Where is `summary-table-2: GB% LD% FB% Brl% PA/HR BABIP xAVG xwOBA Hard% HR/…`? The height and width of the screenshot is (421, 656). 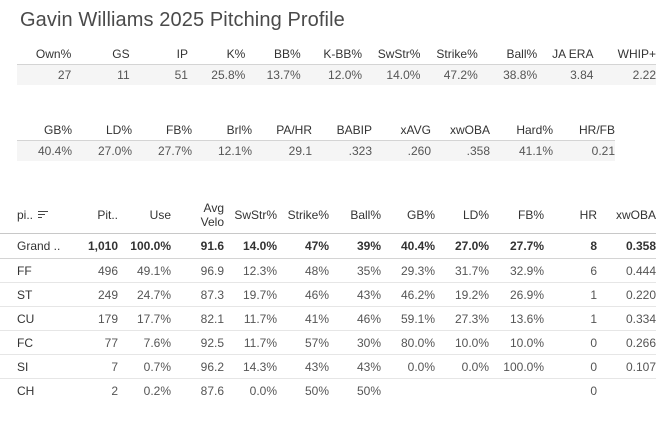
summary-table-2: GB% LD% FB% Brl% PA/HR BABIP xAVG xwOBA Hard% HR/… is located at coordinates (316, 140).